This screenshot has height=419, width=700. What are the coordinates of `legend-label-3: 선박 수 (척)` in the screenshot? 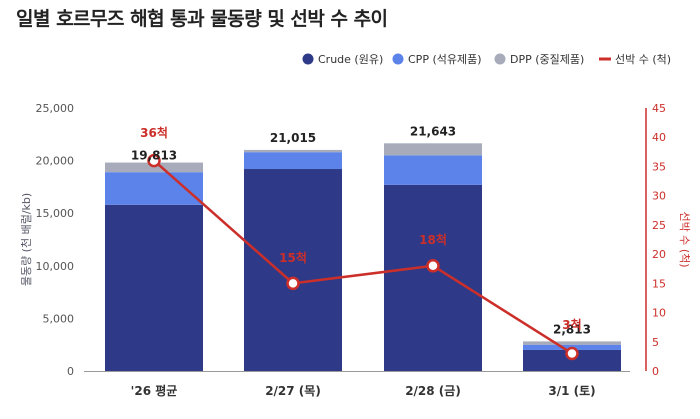 It's located at (643, 59).